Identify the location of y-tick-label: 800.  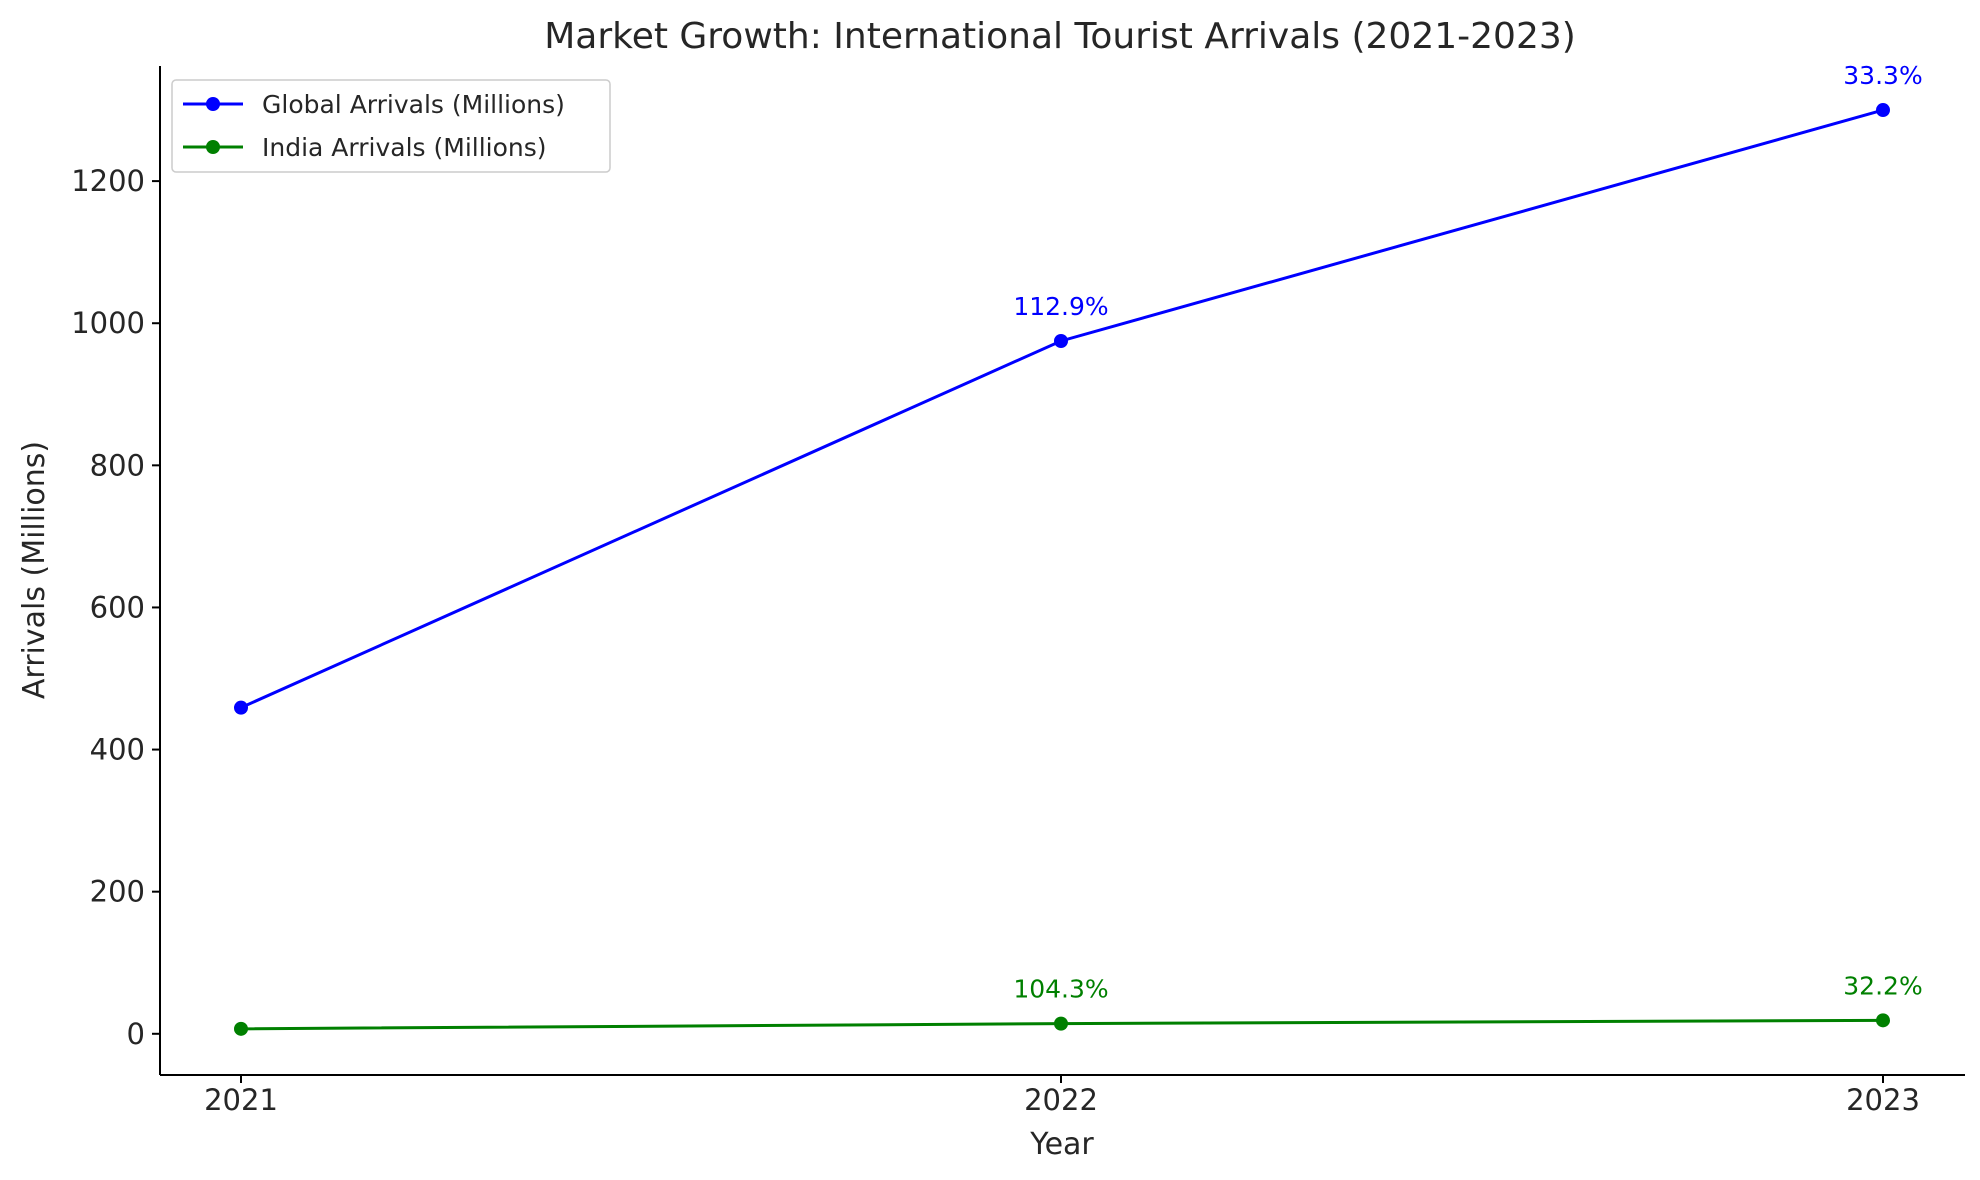
(117, 465).